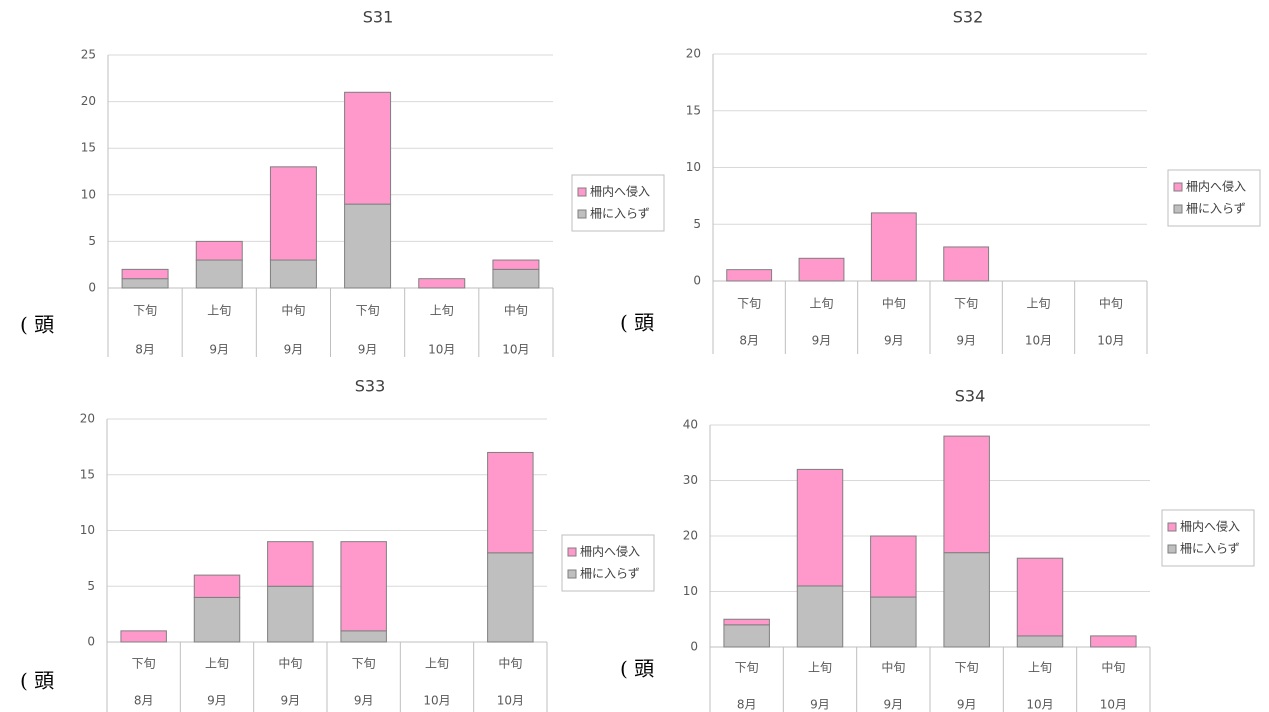 This screenshot has height=712, width=1269. Describe the element at coordinates (970, 396) in the screenshot. I see `chart-title: S34` at that location.